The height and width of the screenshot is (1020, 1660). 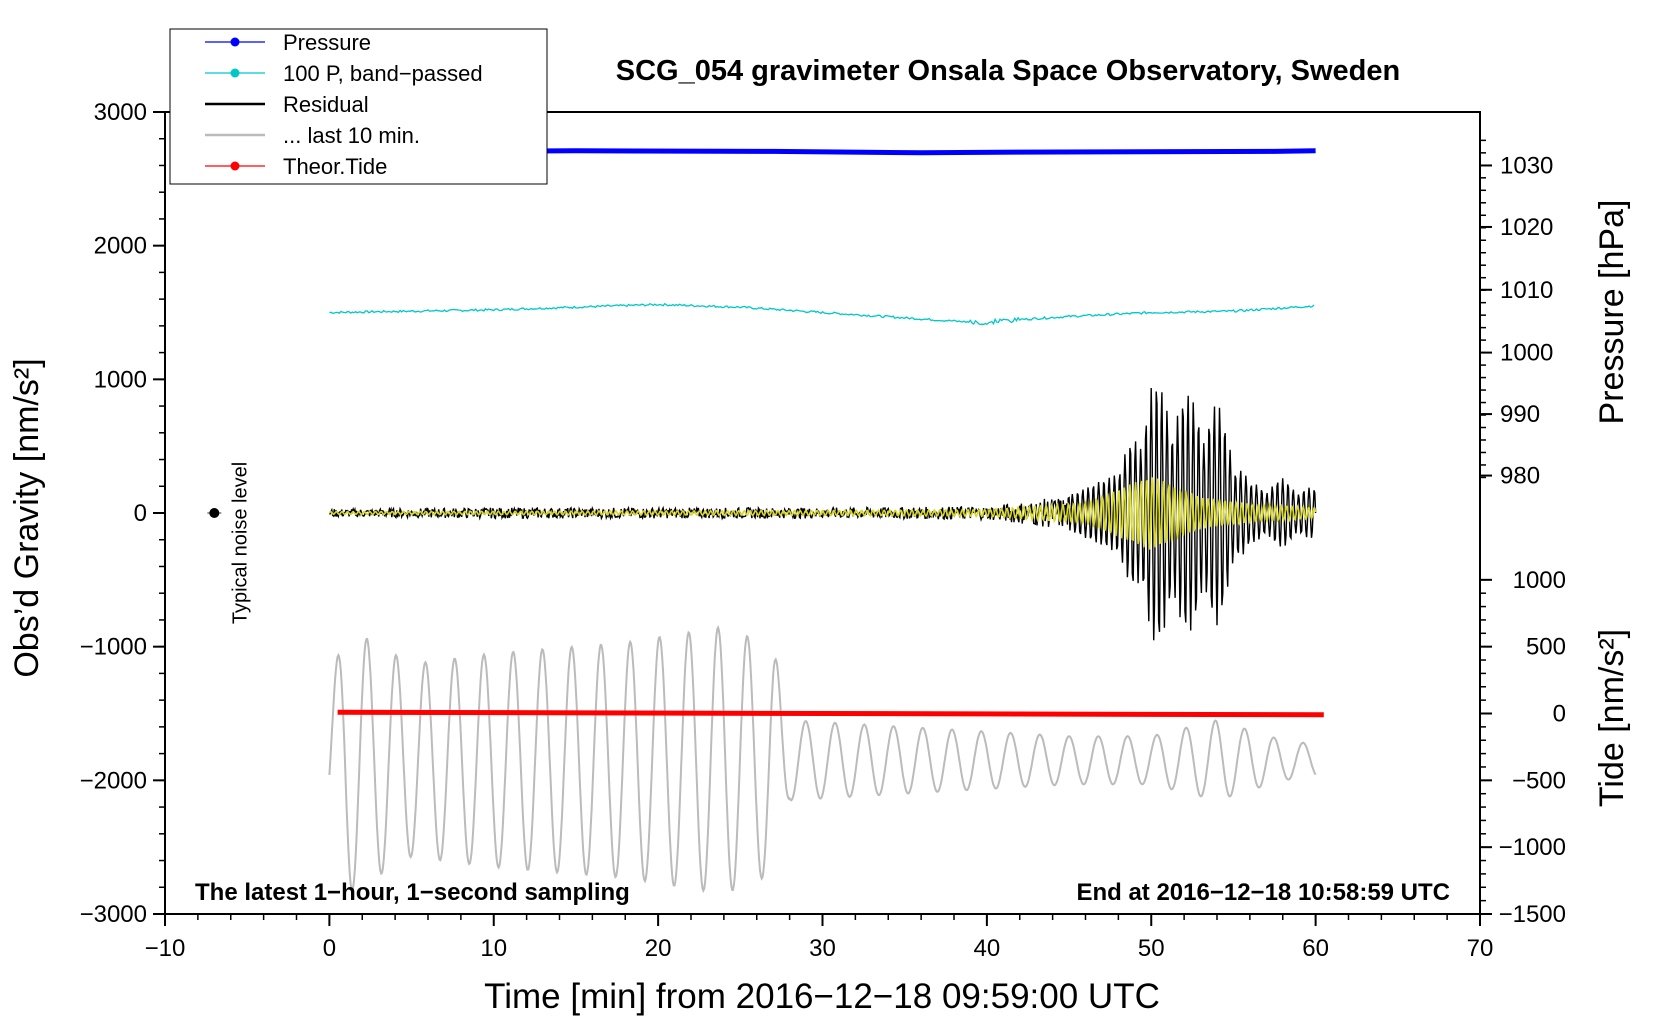 What do you see at coordinates (1612, 312) in the screenshot?
I see `y-axis-label-pressure: Pressure [hPa]` at bounding box center [1612, 312].